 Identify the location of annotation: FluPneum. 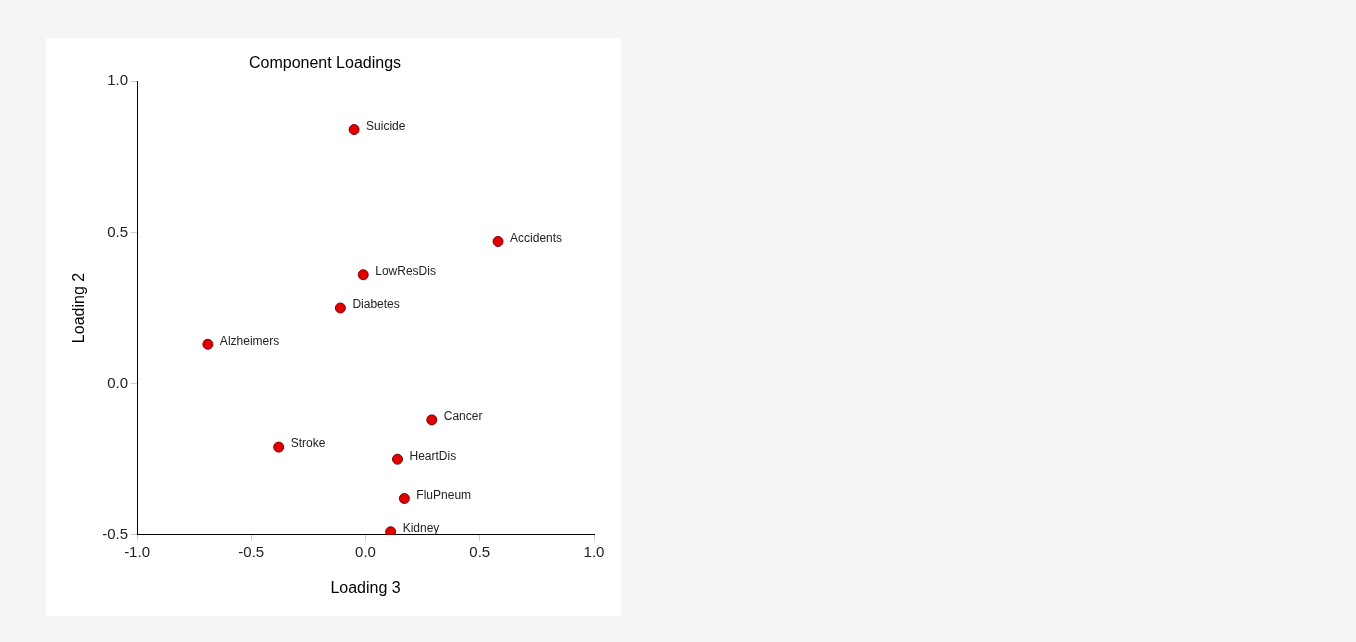
(444, 494).